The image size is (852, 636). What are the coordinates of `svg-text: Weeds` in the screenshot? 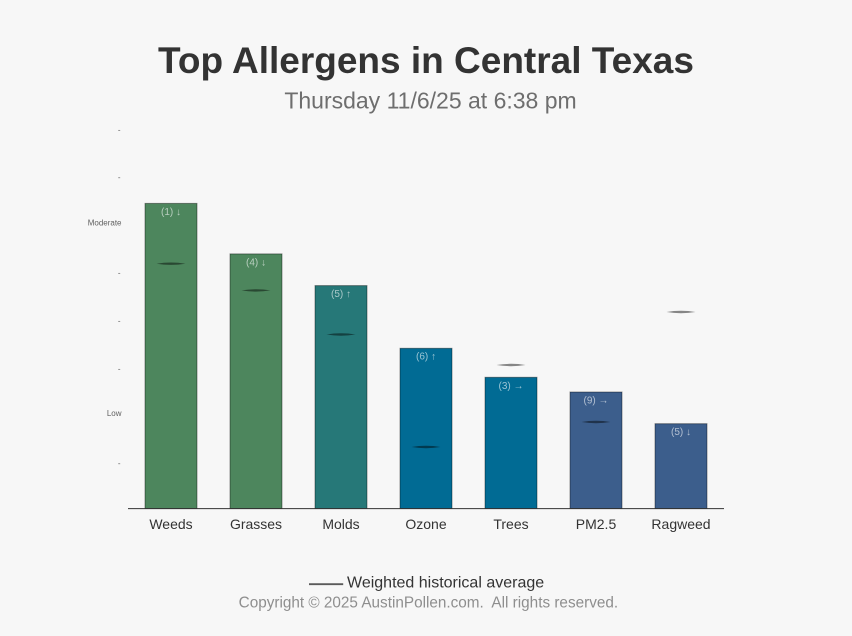 It's located at (170, 524).